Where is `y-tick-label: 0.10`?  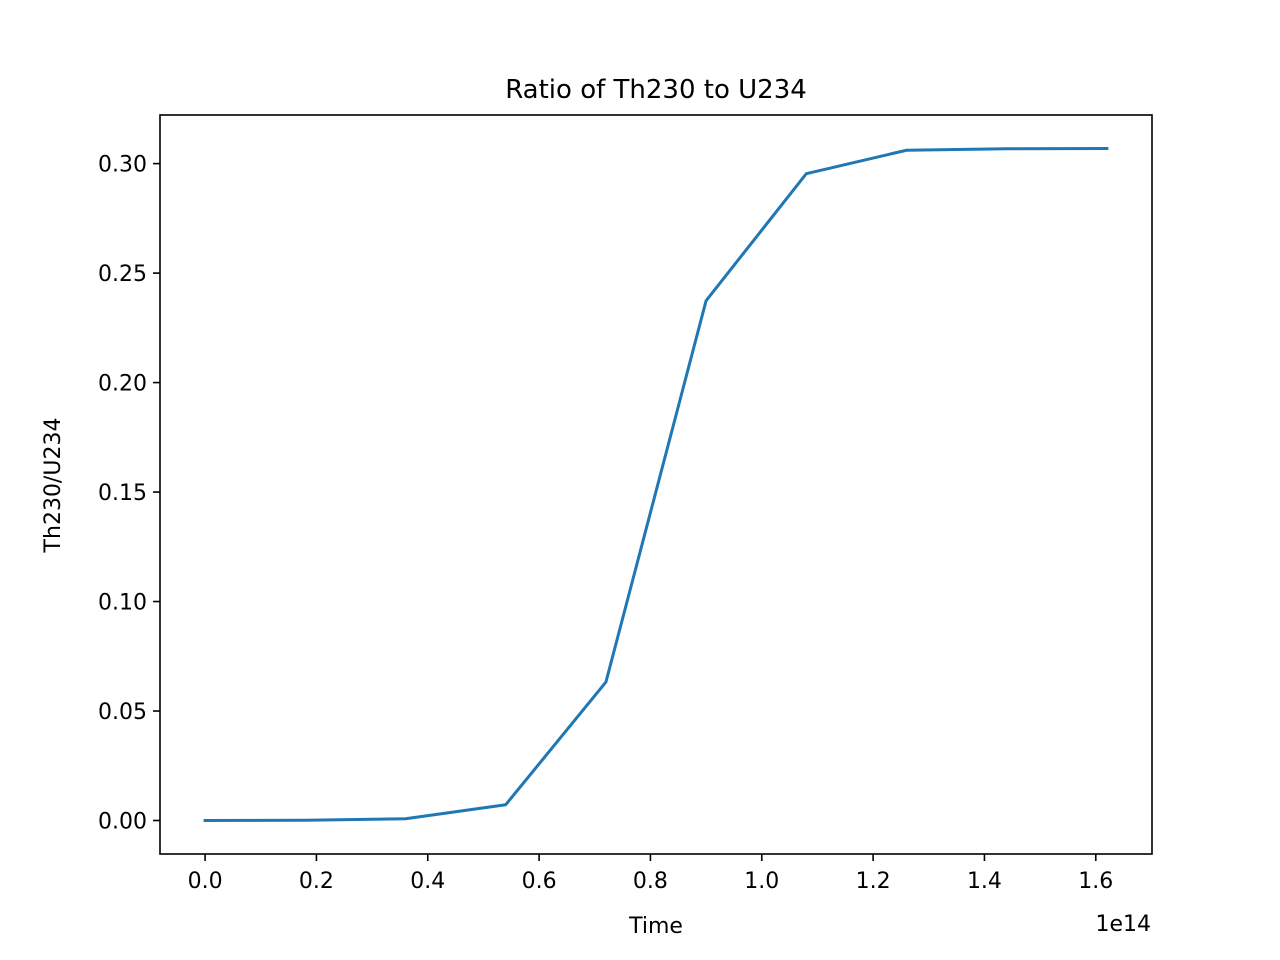 y-tick-label: 0.10 is located at coordinates (122, 603).